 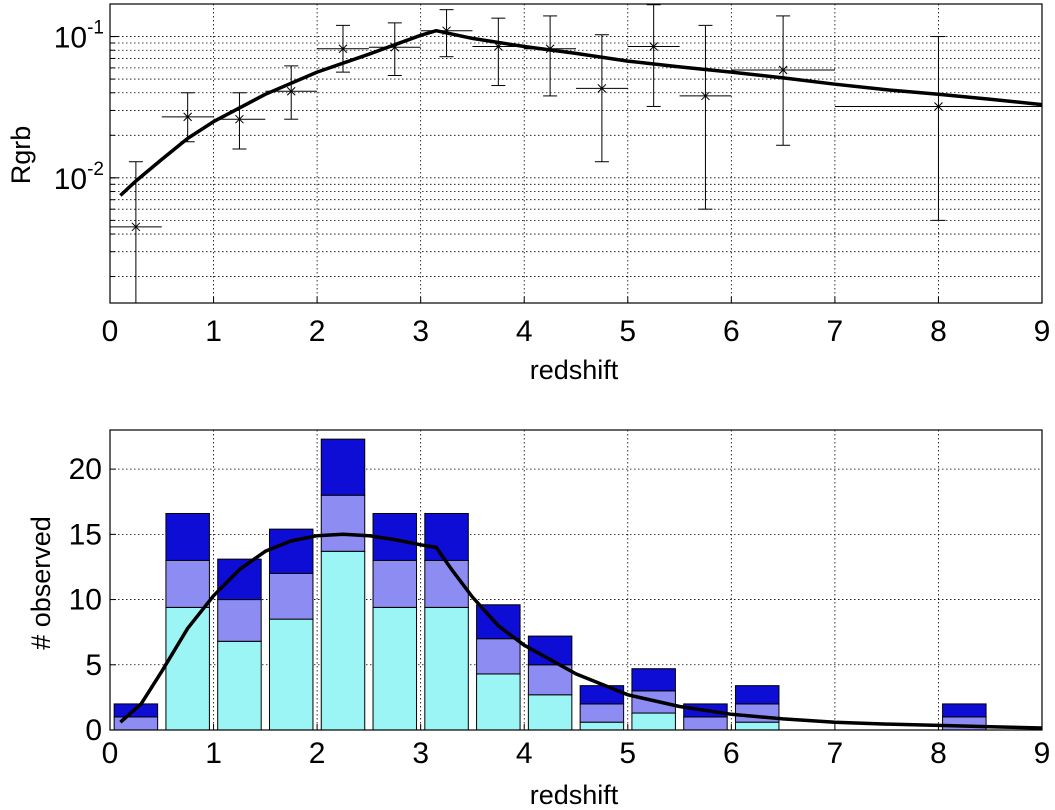 I want to click on bottom-x-tick-label: 5, so click(x=627, y=753).